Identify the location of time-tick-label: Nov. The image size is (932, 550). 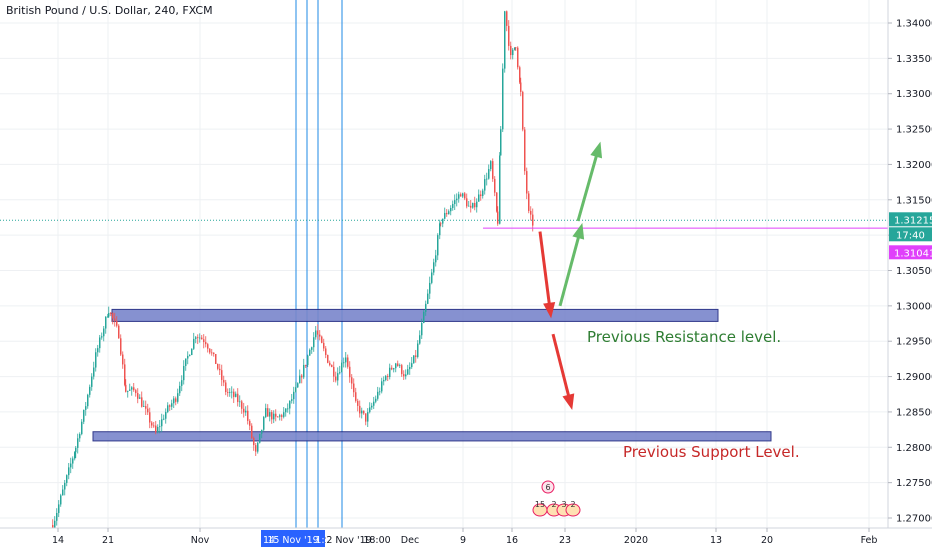
(200, 540).